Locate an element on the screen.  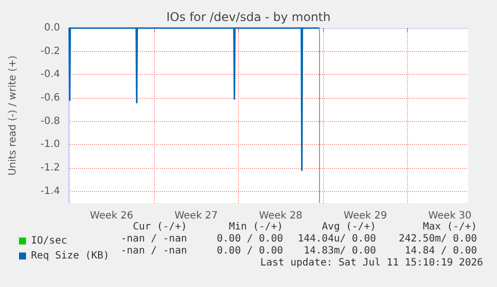
x-tick-label: Week 29 is located at coordinates (365, 216).